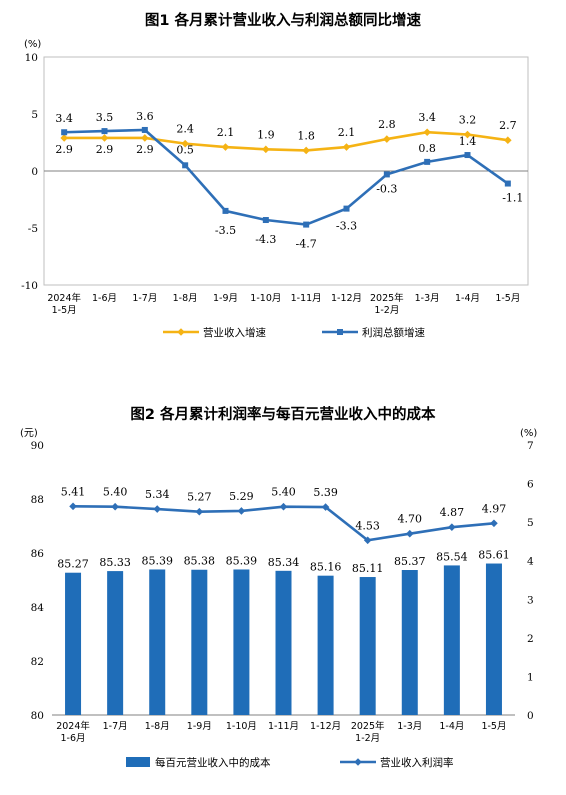 The image size is (566, 795). Describe the element at coordinates (64, 304) in the screenshot. I see `chart-1-x-tick: 2024年 1-5月` at that location.